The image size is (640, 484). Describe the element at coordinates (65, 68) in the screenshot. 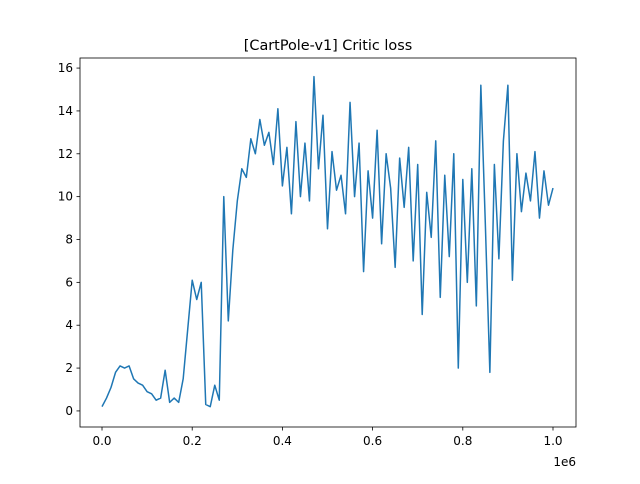

I see `y-tick-label: 16` at that location.